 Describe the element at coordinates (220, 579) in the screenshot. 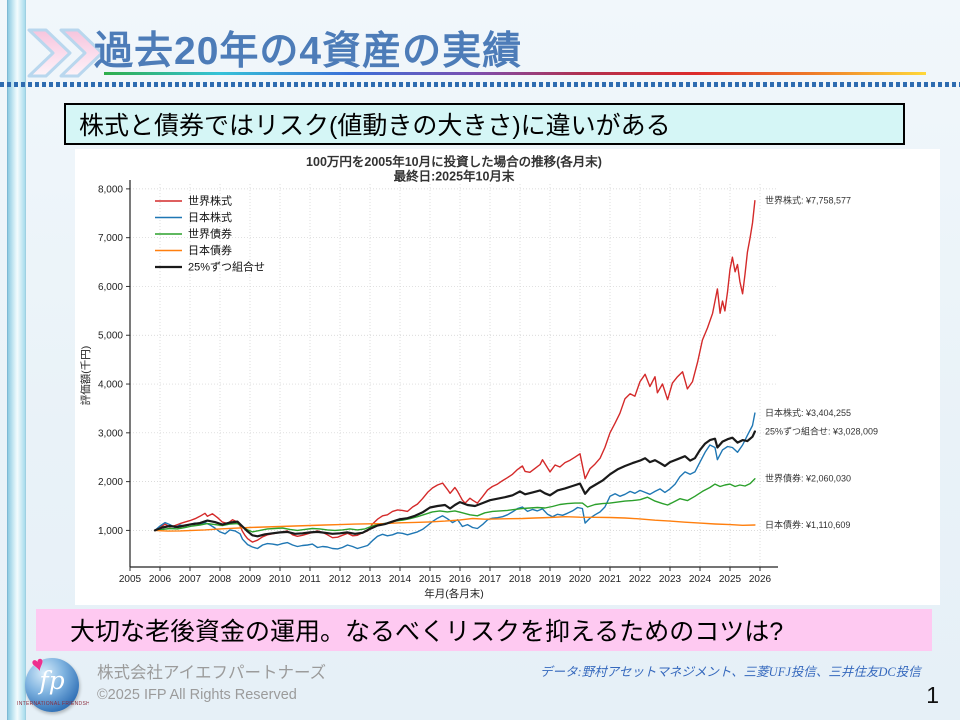

I see `chart-x-tick-label: 2008` at that location.